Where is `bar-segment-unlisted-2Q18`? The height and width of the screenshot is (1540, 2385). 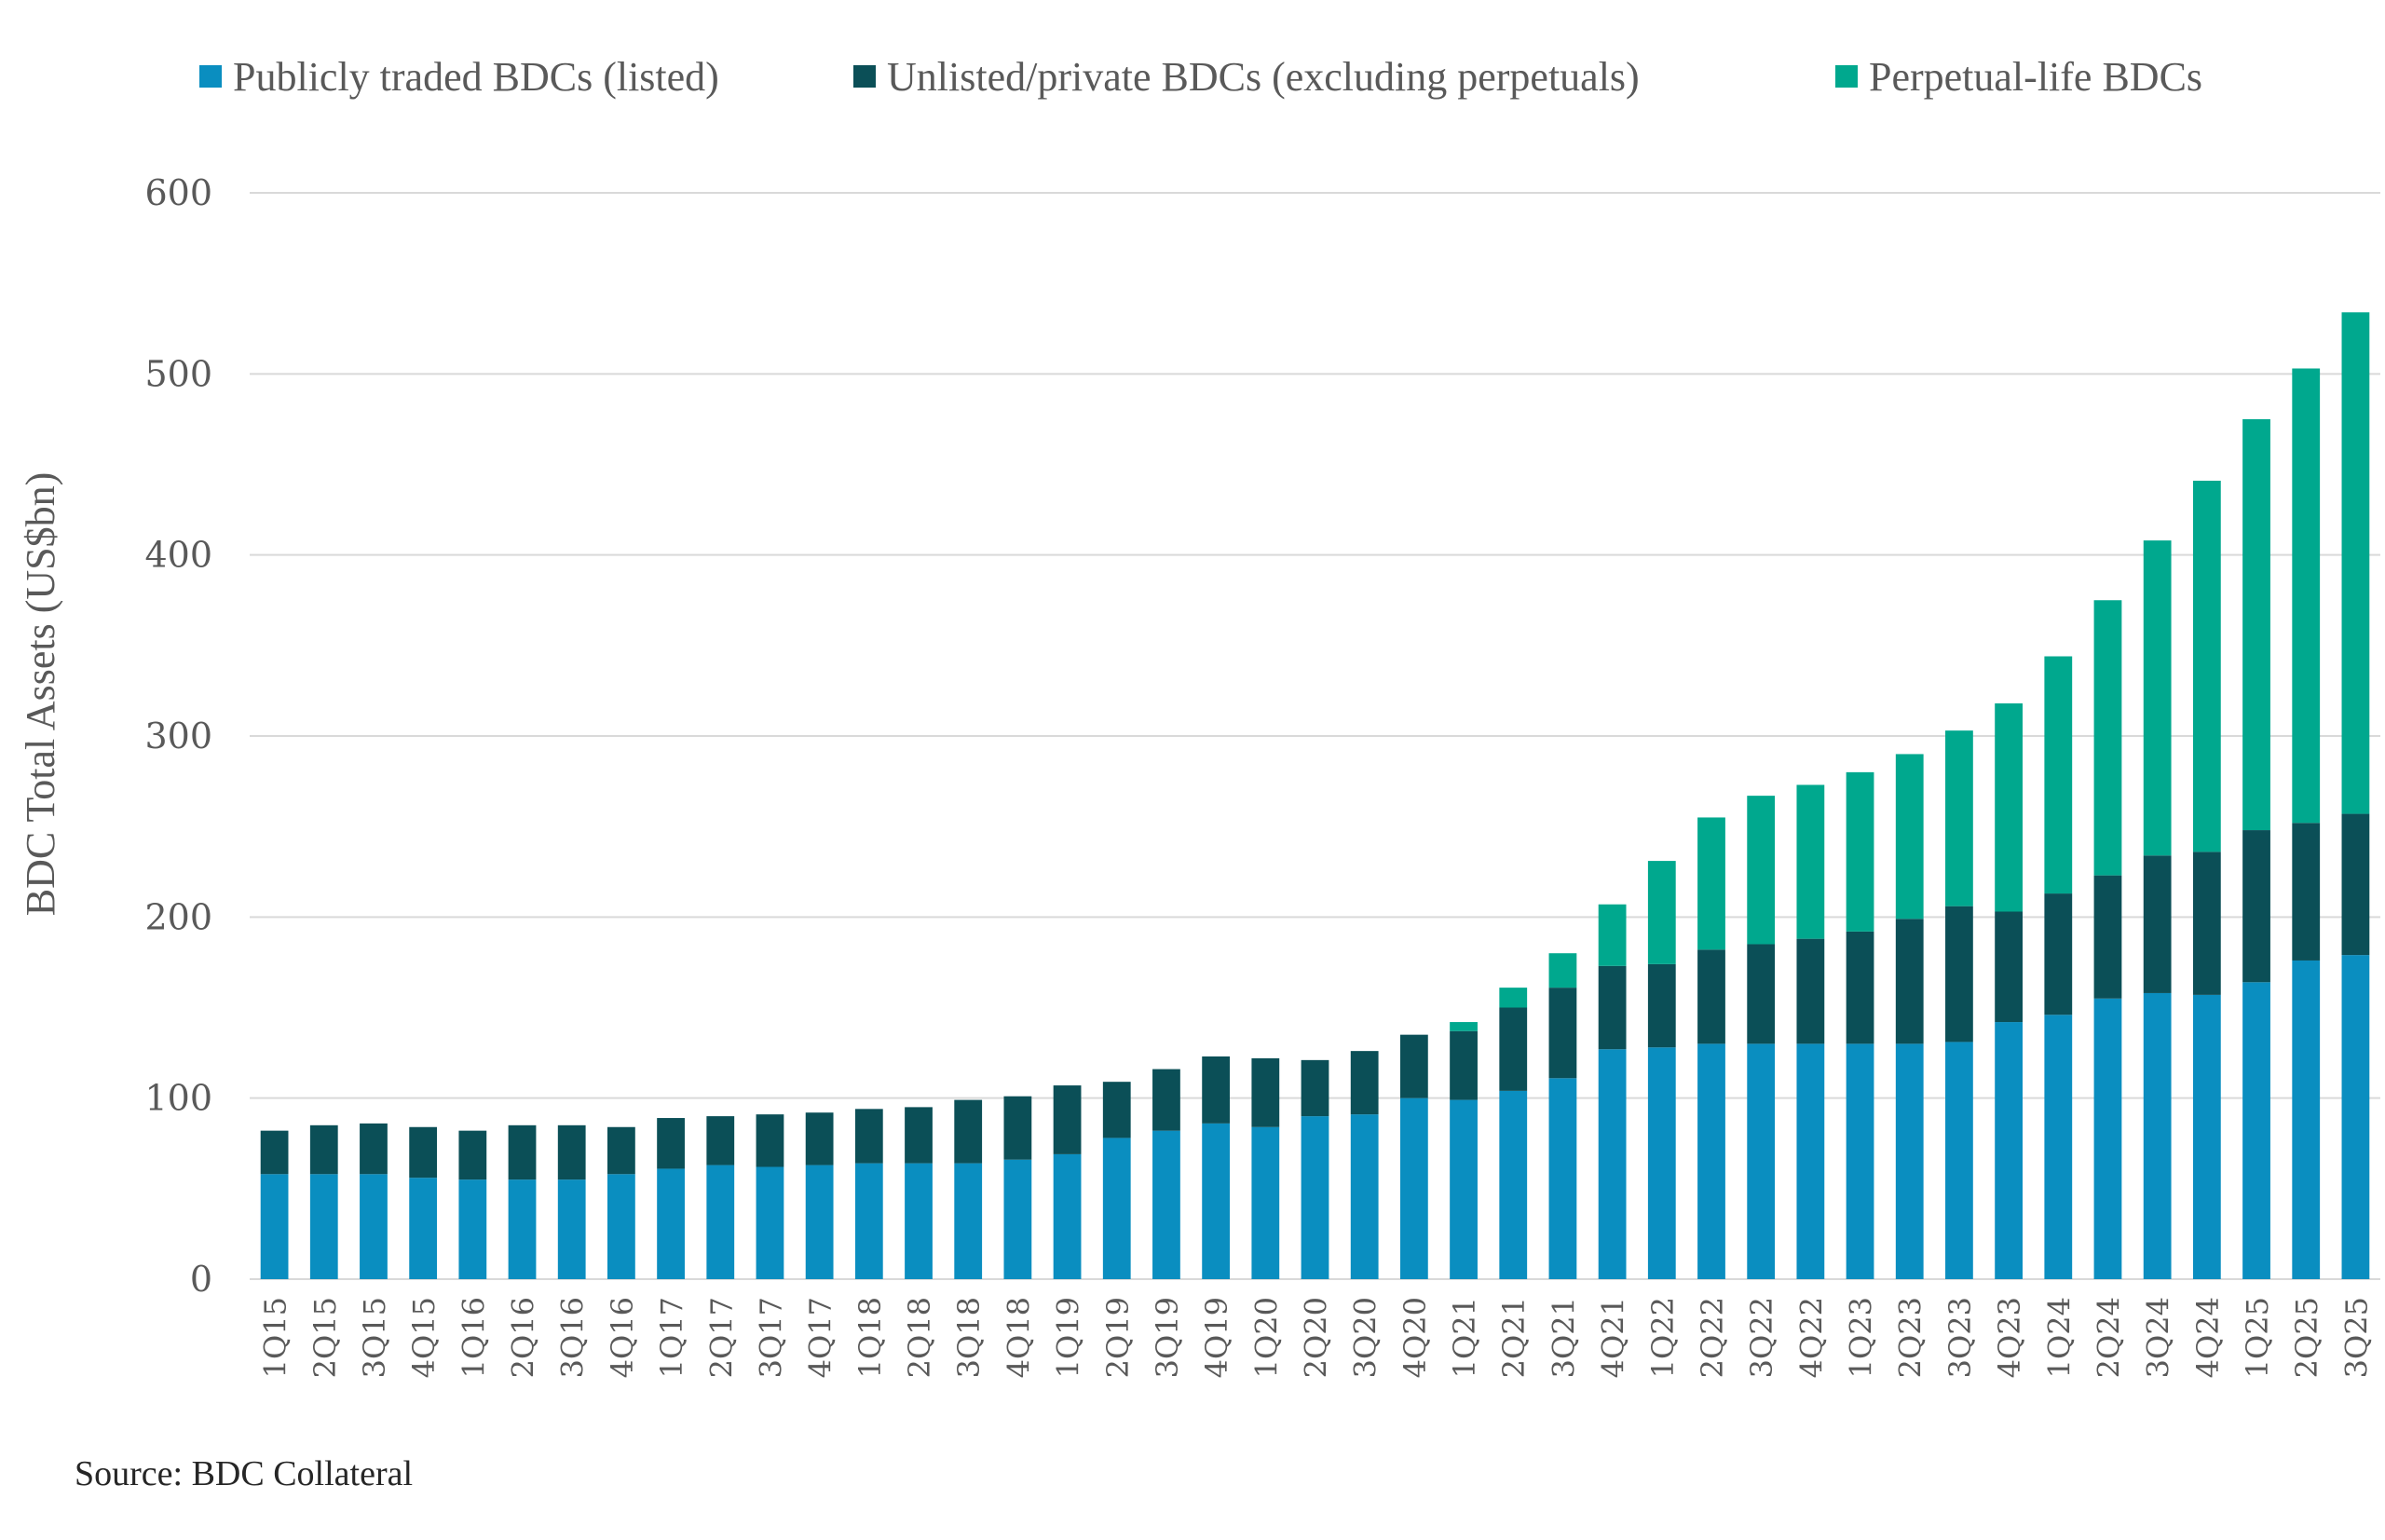
bar-segment-unlisted-2Q18 is located at coordinates (919, 1135).